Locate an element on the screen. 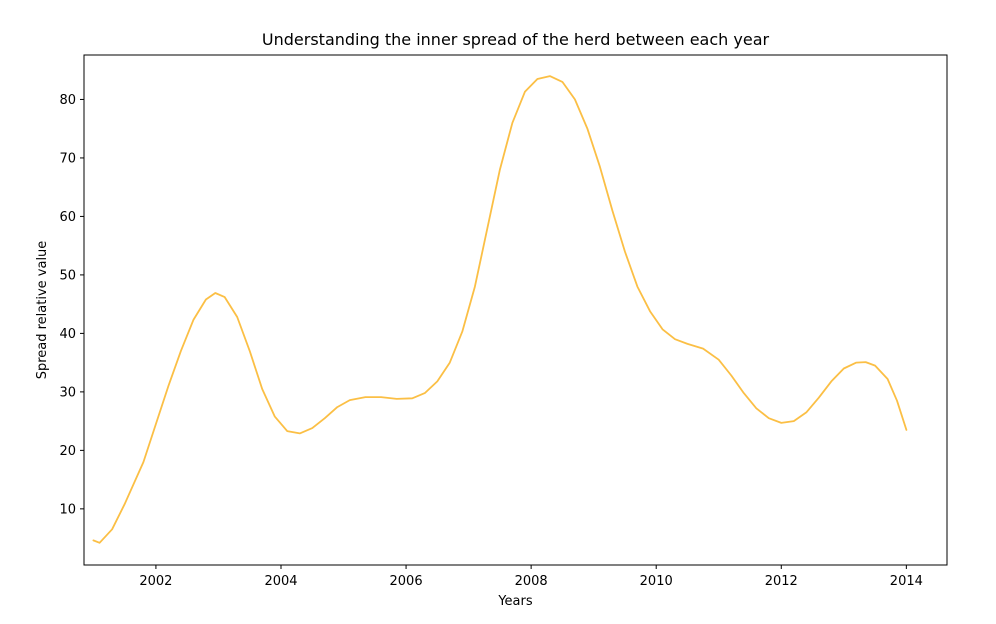  y-tick-label: 30 is located at coordinates (67, 392).